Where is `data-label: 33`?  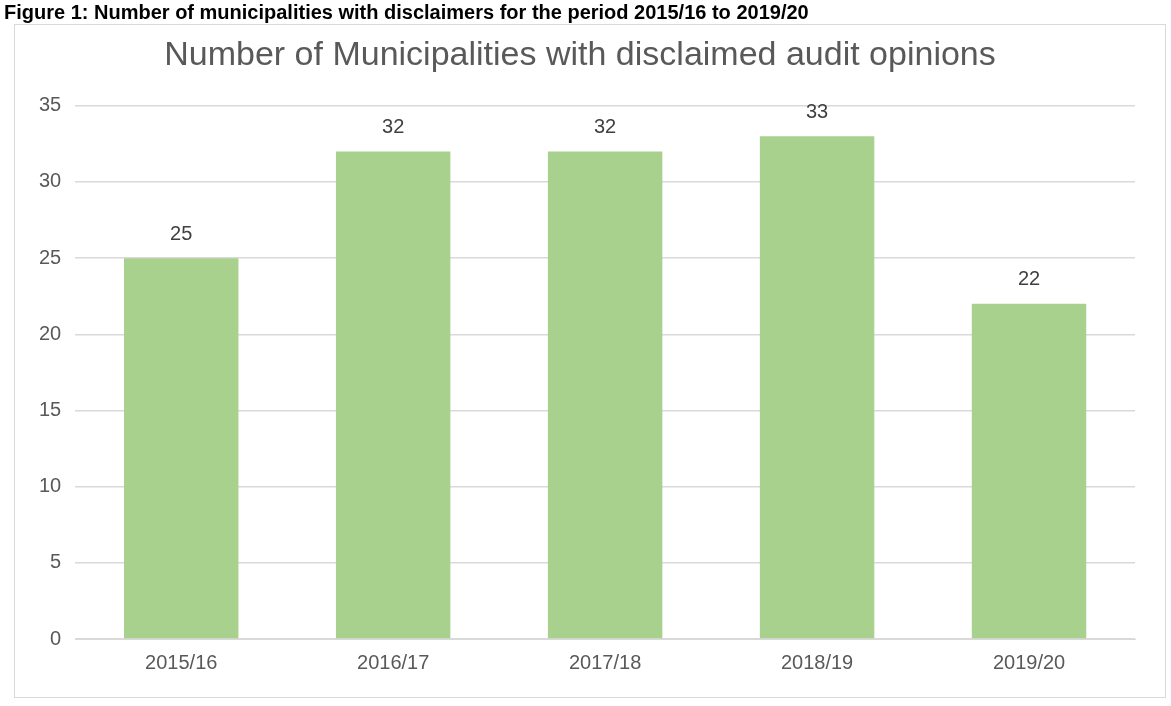
data-label: 33 is located at coordinates (817, 110).